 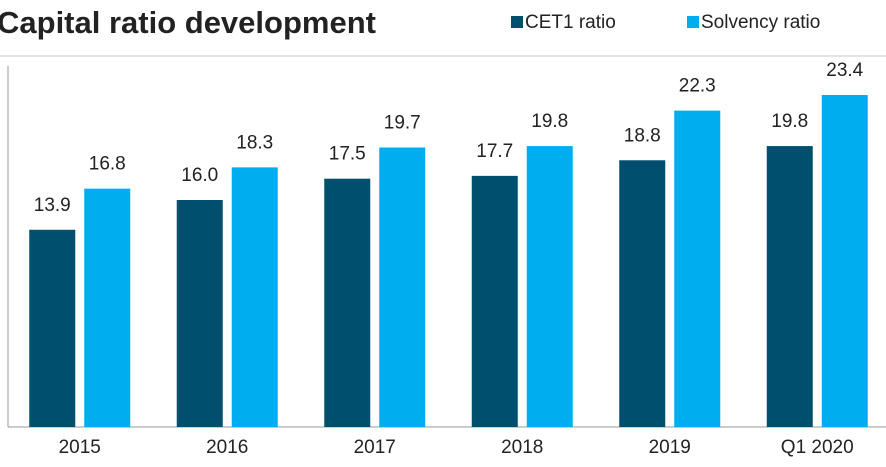 What do you see at coordinates (670, 447) in the screenshot?
I see `x-tick-label: 2019` at bounding box center [670, 447].